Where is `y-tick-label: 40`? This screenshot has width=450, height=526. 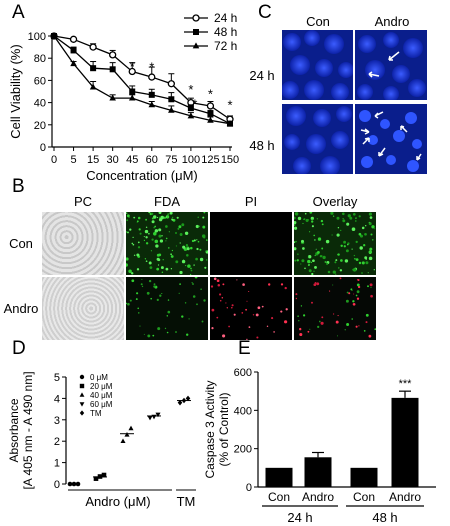 y-tick-label: 40 is located at coordinates (40, 104).